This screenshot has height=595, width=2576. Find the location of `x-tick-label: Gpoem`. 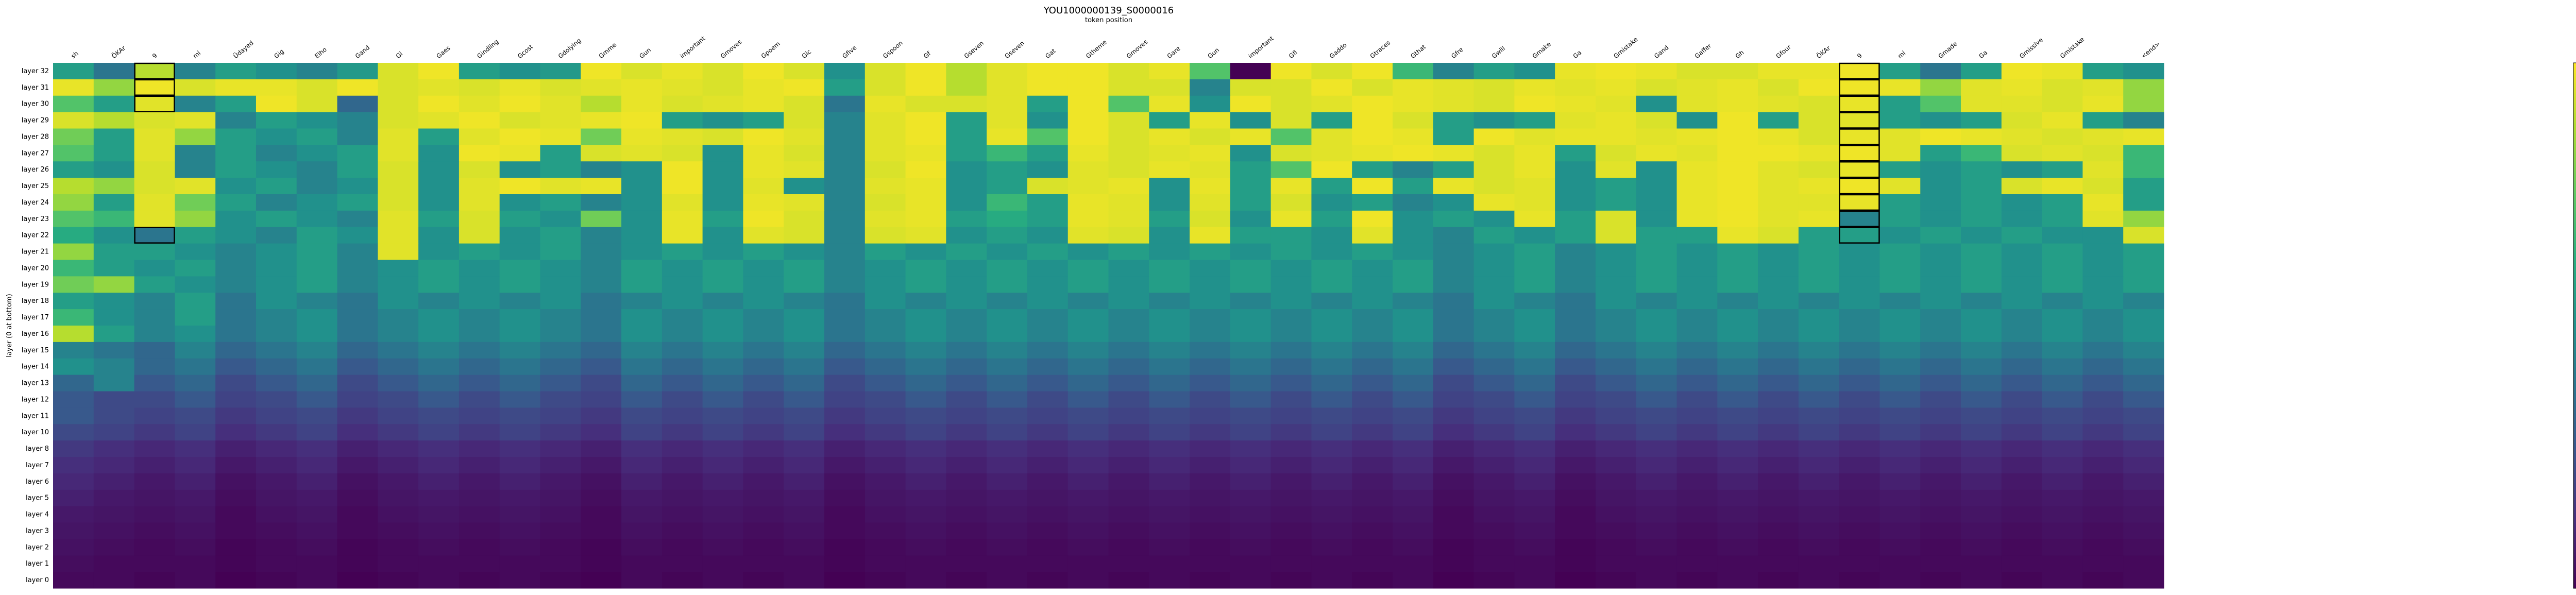

x-tick-label: Gpoem is located at coordinates (771, 50).